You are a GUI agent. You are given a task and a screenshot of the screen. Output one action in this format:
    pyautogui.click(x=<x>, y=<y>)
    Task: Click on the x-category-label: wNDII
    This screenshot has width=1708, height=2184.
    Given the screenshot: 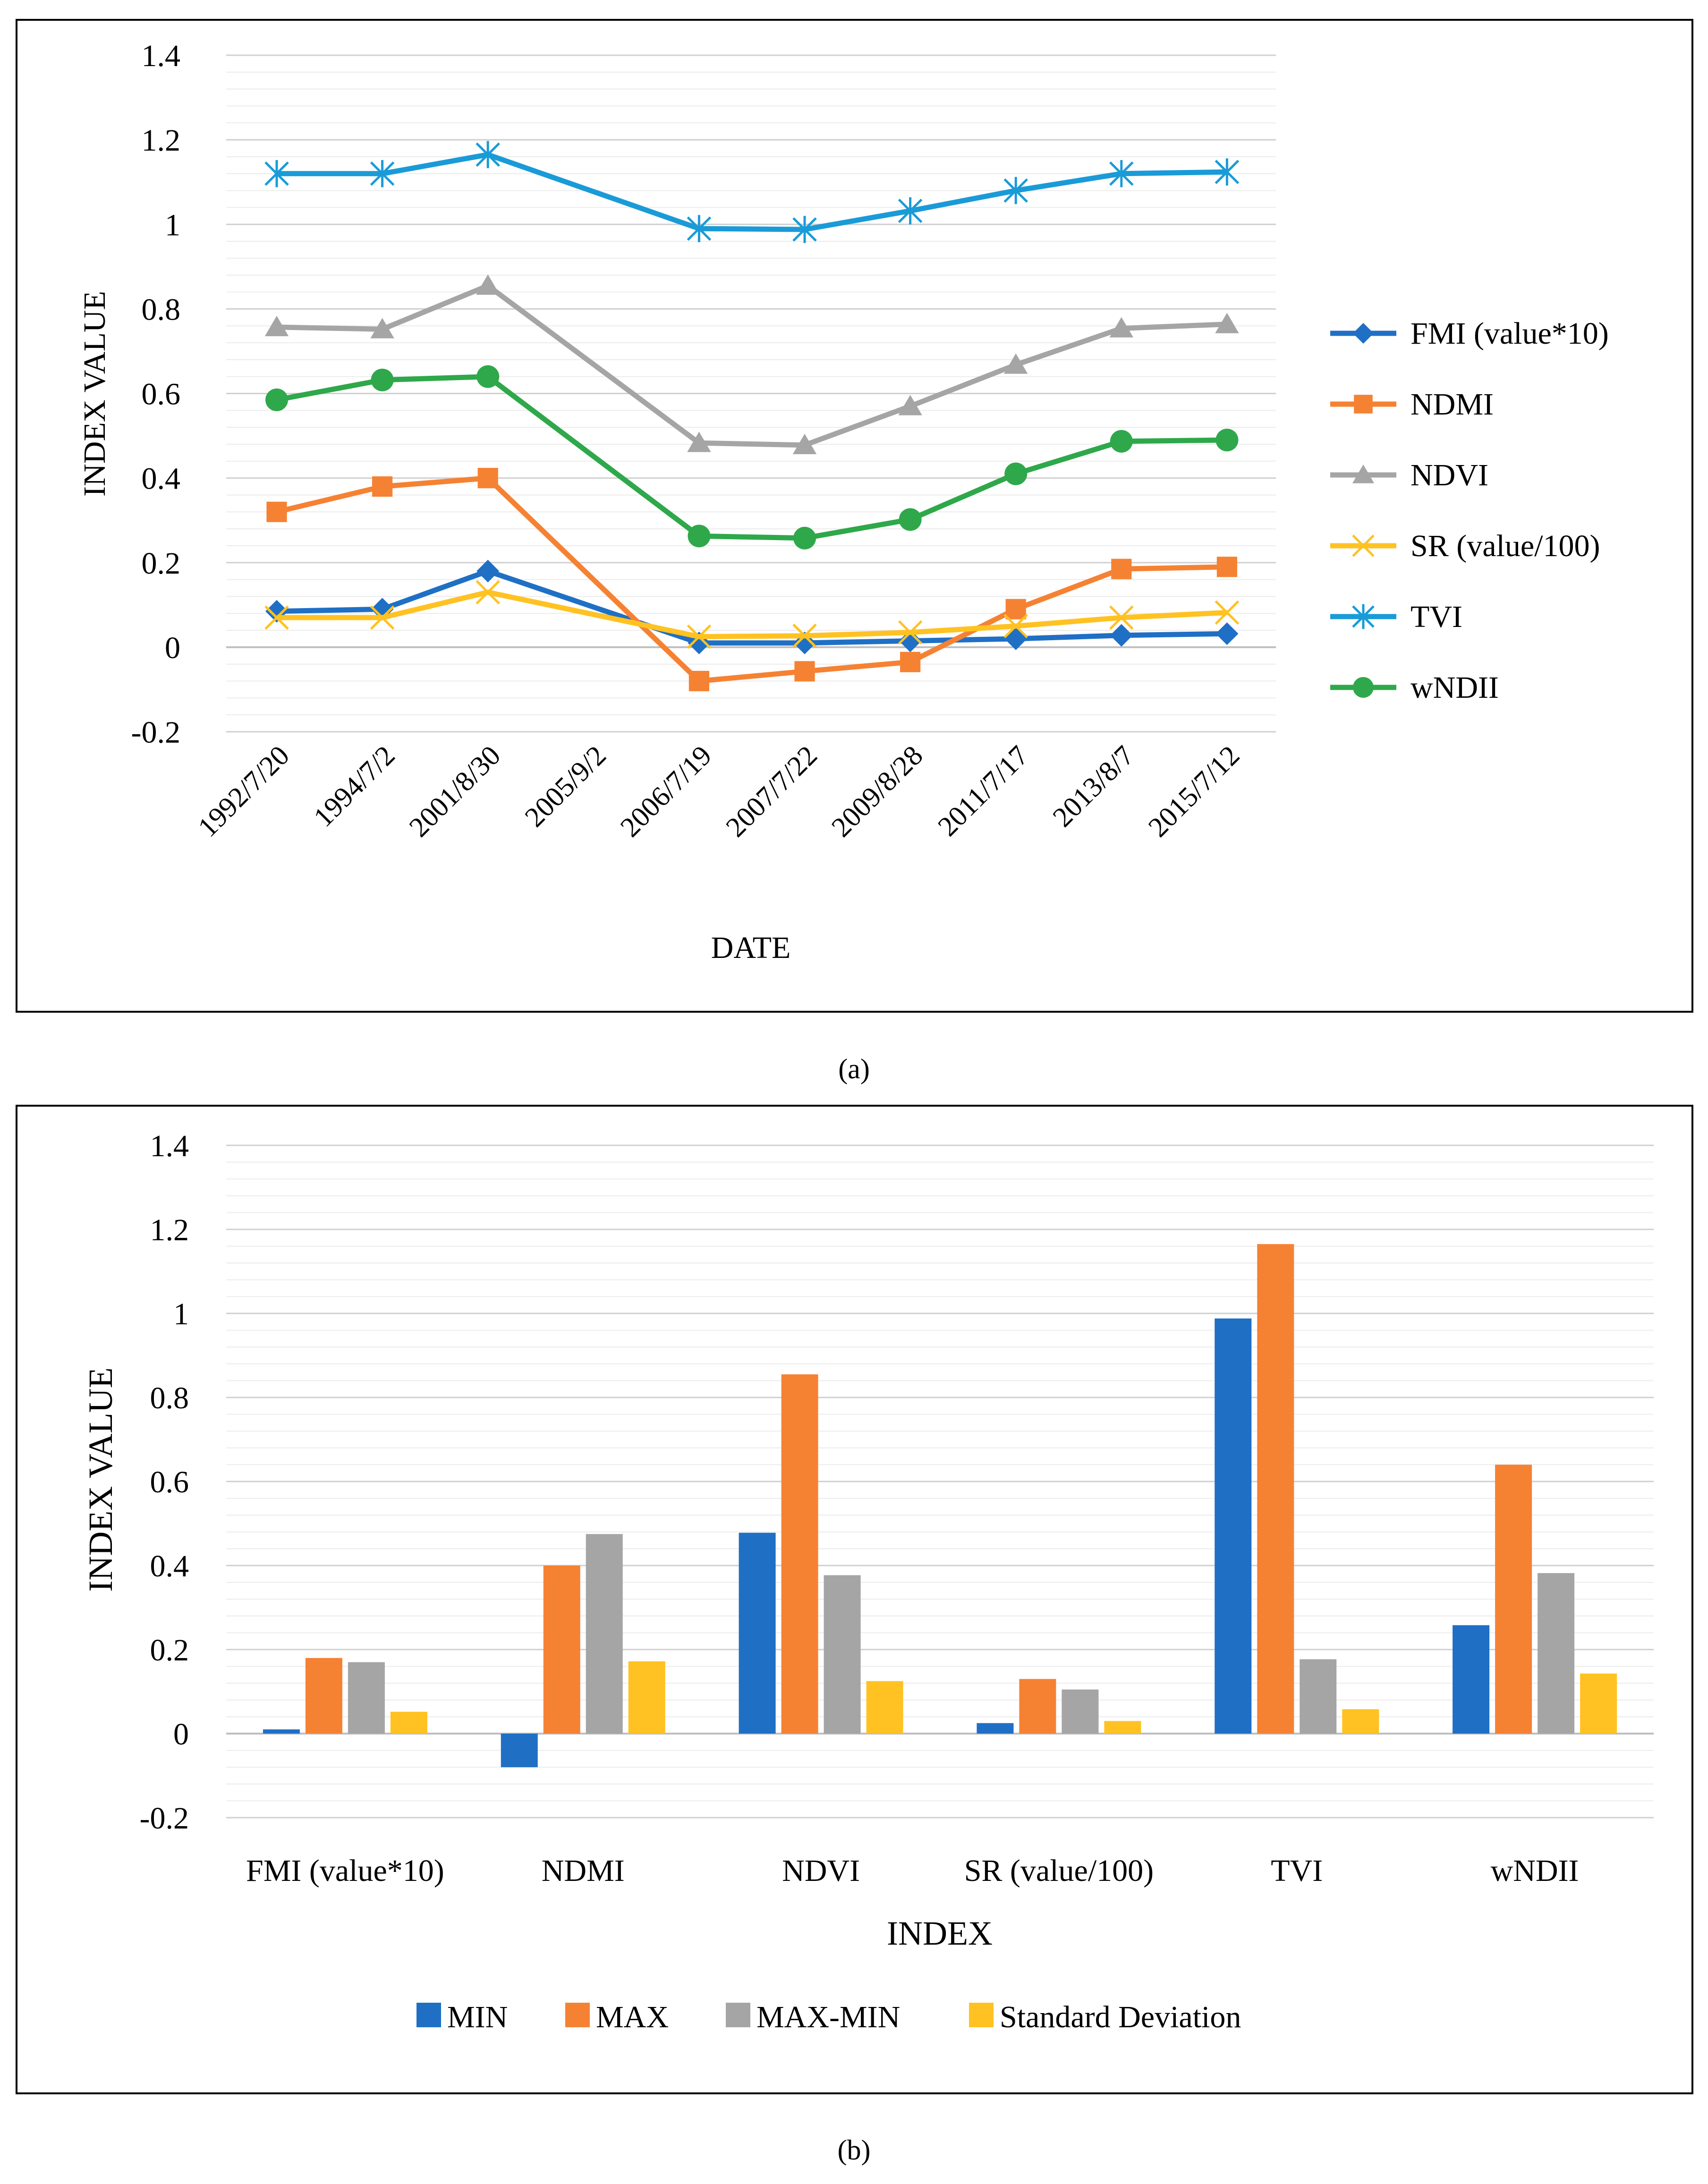 What is the action you would take?
    pyautogui.click(x=1535, y=1871)
    